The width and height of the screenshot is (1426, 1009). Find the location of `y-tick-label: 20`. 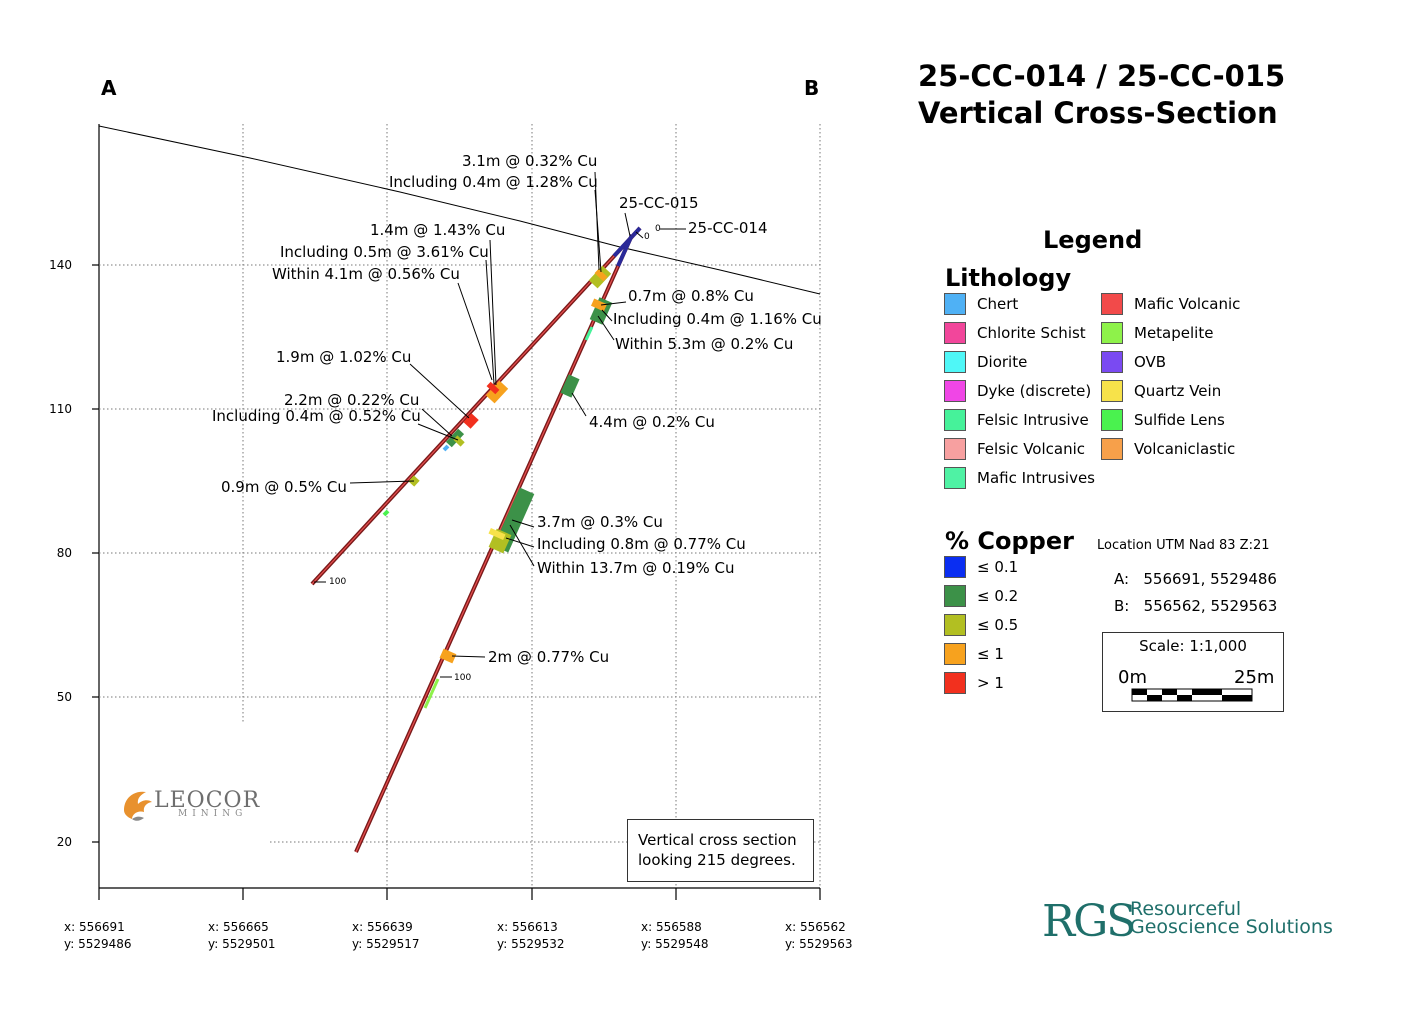

y-tick-label: 20 is located at coordinates (64, 842).